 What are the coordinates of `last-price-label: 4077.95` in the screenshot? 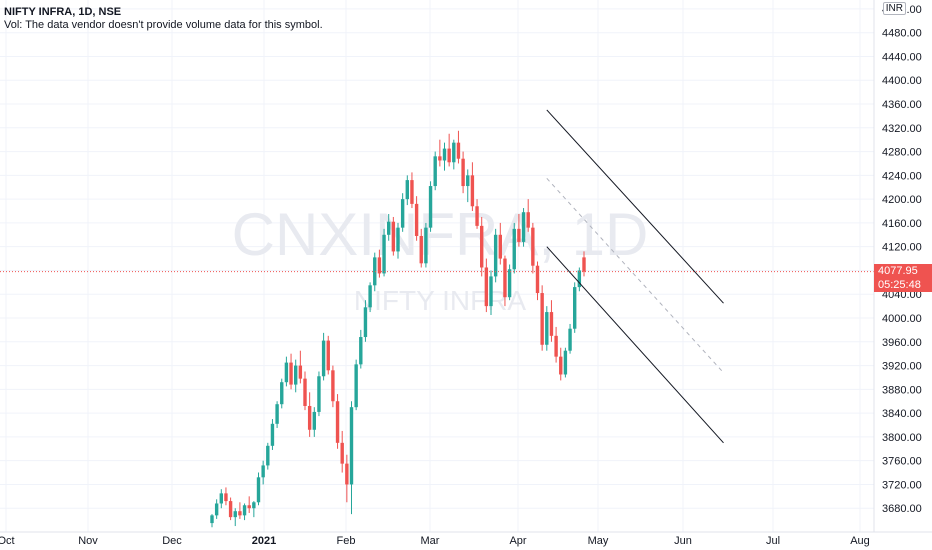 It's located at (903, 270).